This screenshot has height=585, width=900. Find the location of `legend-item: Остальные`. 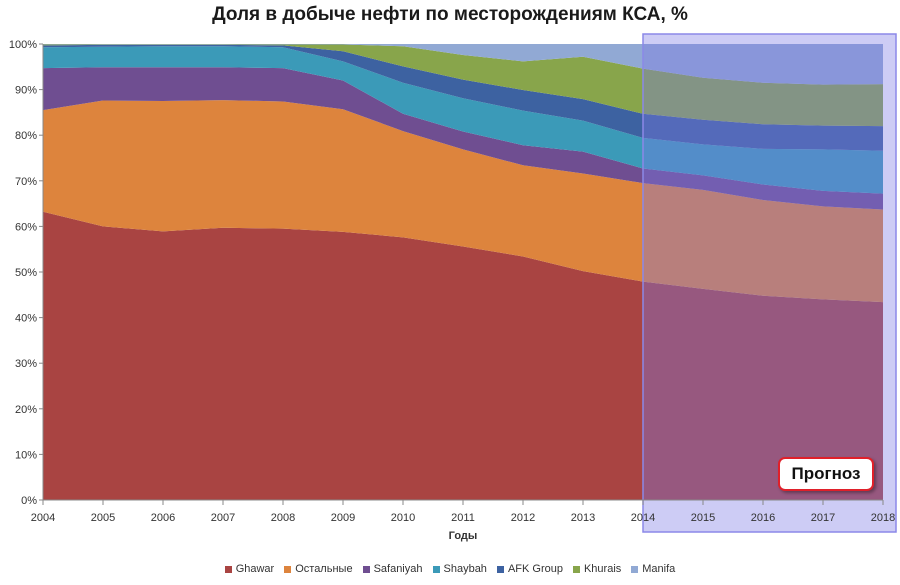

legend-item: Остальные is located at coordinates (318, 569).